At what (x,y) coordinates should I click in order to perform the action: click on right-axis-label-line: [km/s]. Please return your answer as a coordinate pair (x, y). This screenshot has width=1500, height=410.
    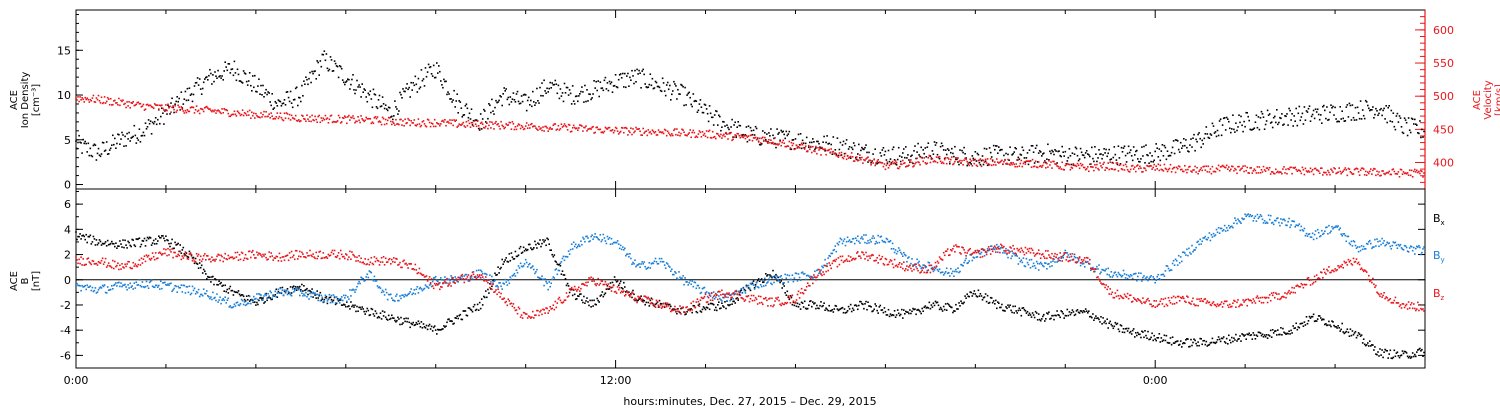
    Looking at the image, I should click on (1497, 100).